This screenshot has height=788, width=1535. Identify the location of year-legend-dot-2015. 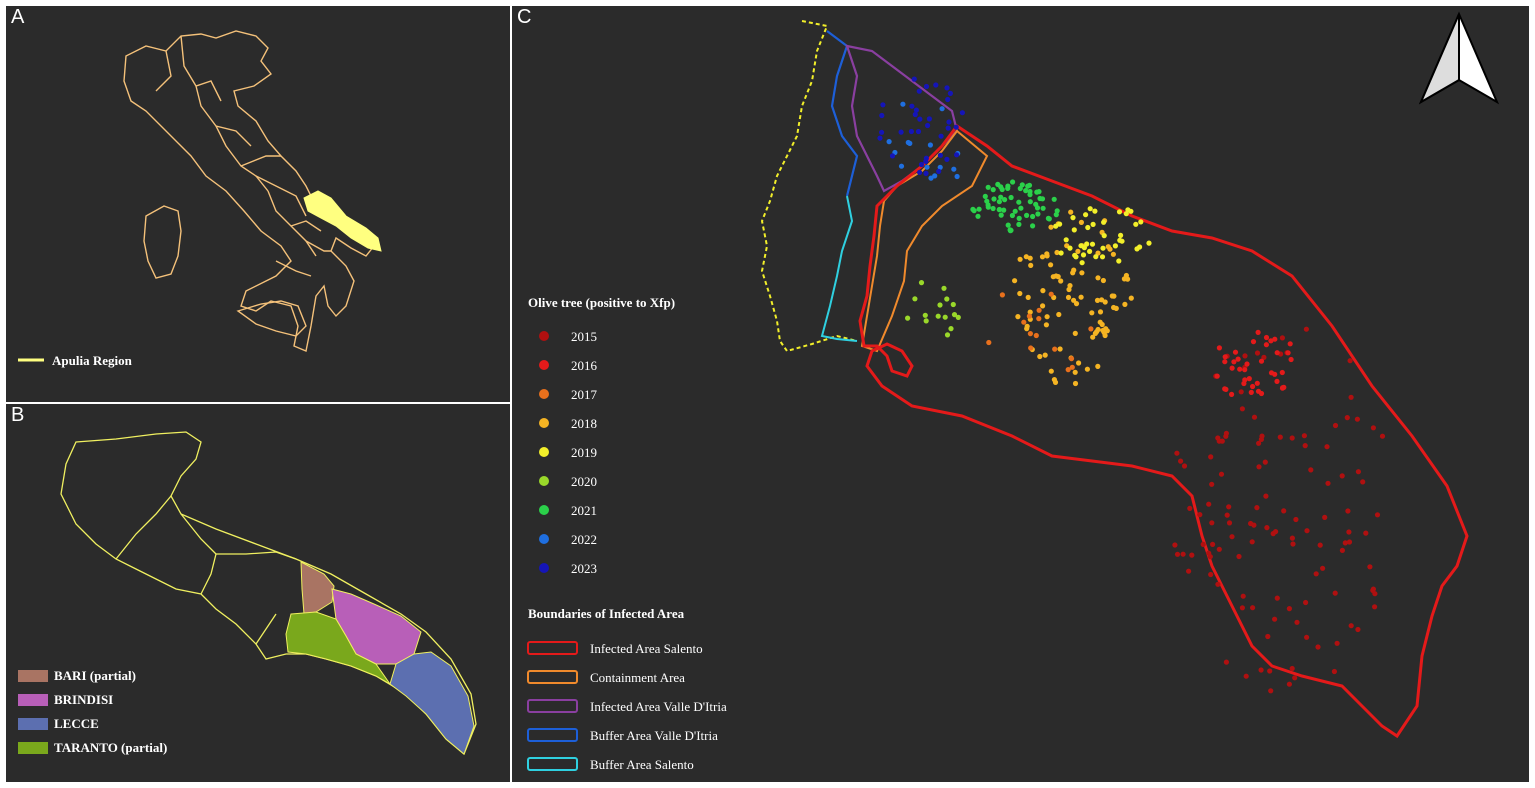
(544, 336).